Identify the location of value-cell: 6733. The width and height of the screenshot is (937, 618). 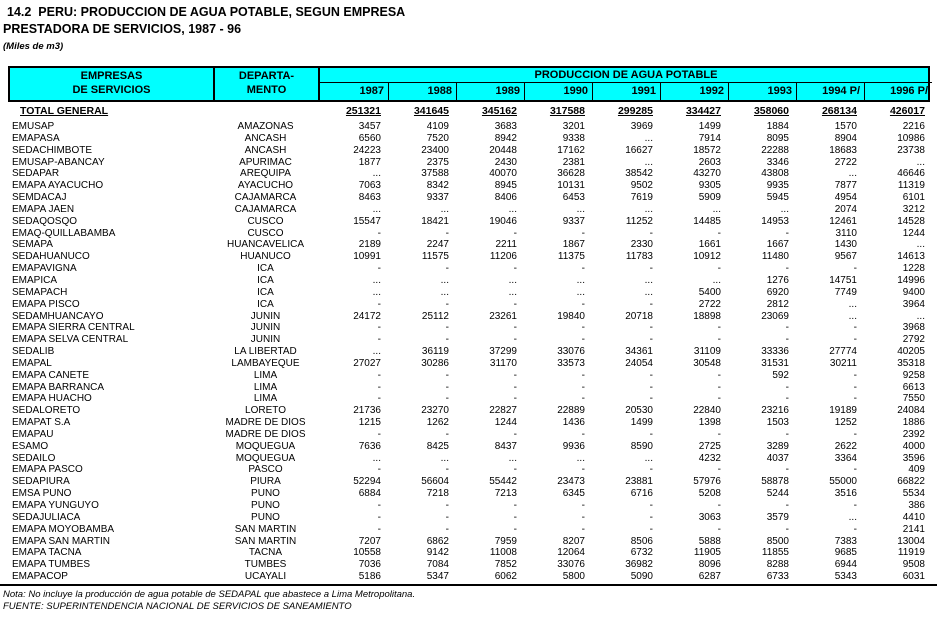
(777, 577).